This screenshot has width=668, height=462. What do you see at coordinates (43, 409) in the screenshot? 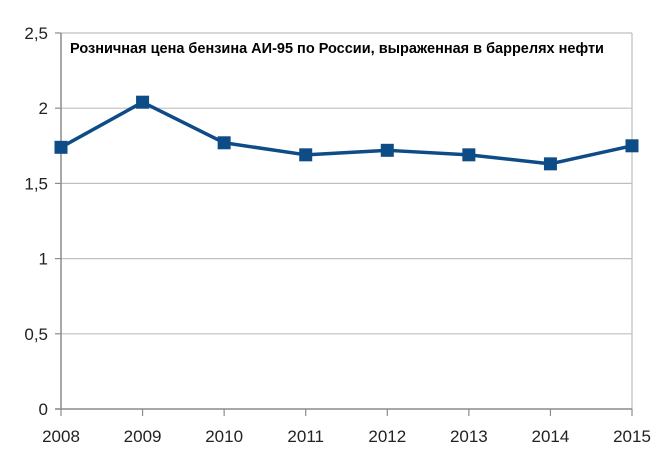
I see `y-tick-label-0: 0` at bounding box center [43, 409].